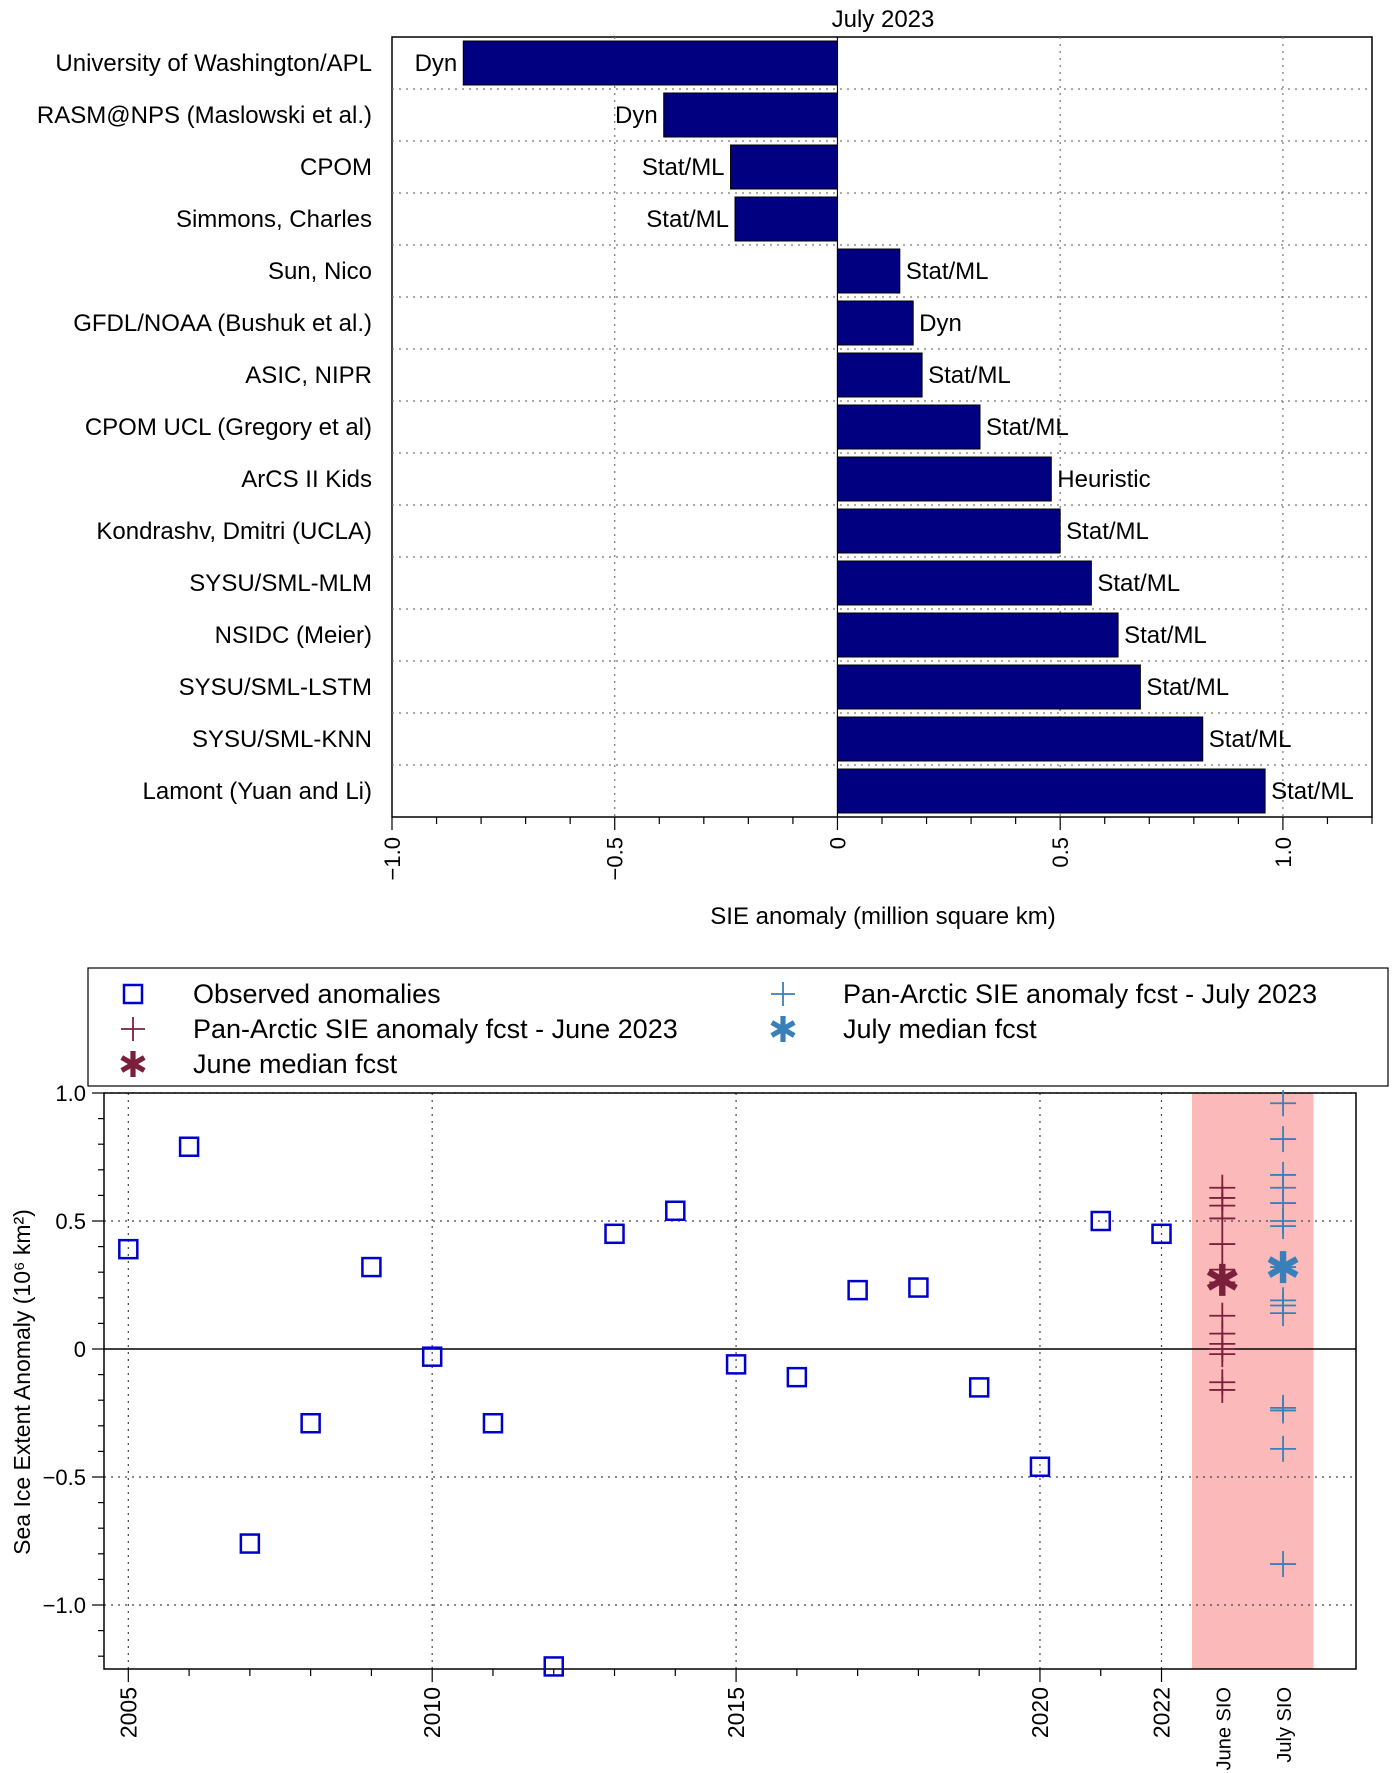 The image size is (1400, 1773). I want to click on y-tick-label: 1.0, so click(70, 1093).